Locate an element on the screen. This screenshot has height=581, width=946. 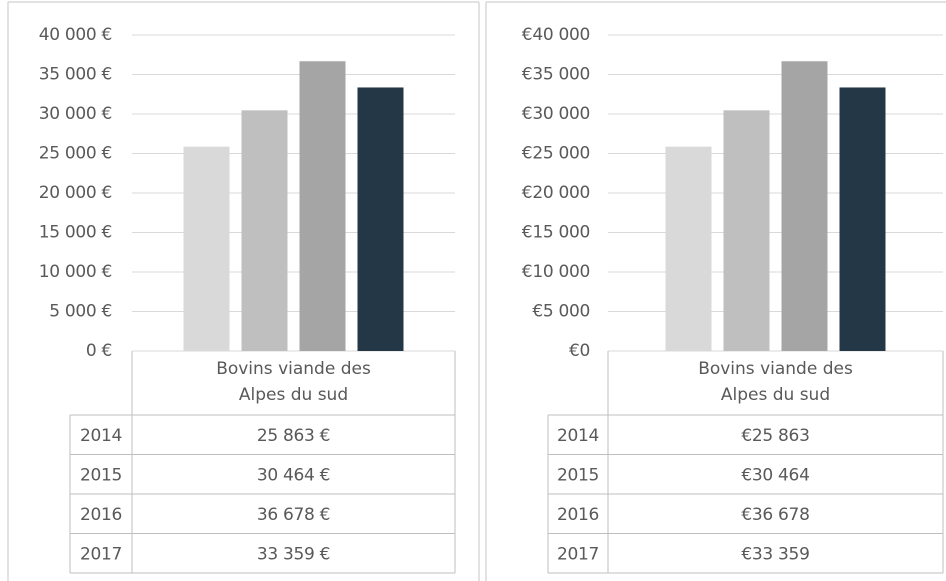
value-label: 25 863 € is located at coordinates (293, 436).